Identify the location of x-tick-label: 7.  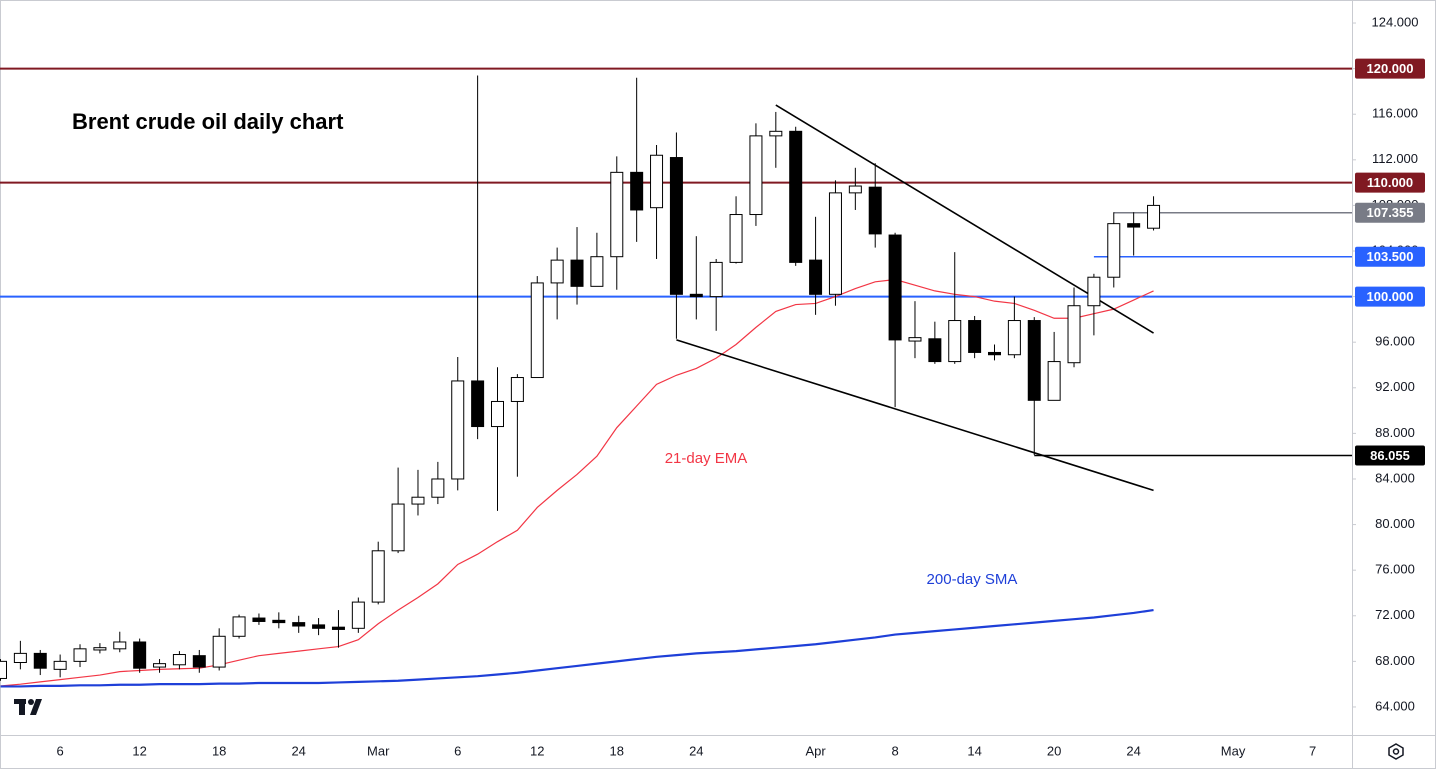
(1312, 750).